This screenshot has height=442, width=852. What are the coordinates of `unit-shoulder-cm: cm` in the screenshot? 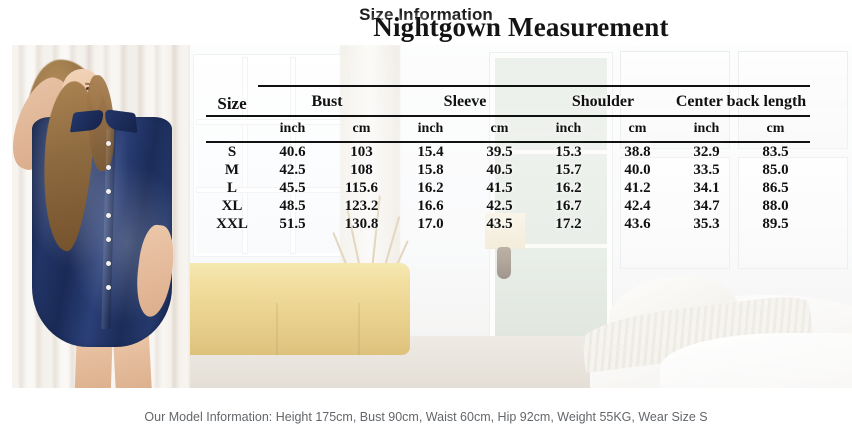 It's located at (637, 129).